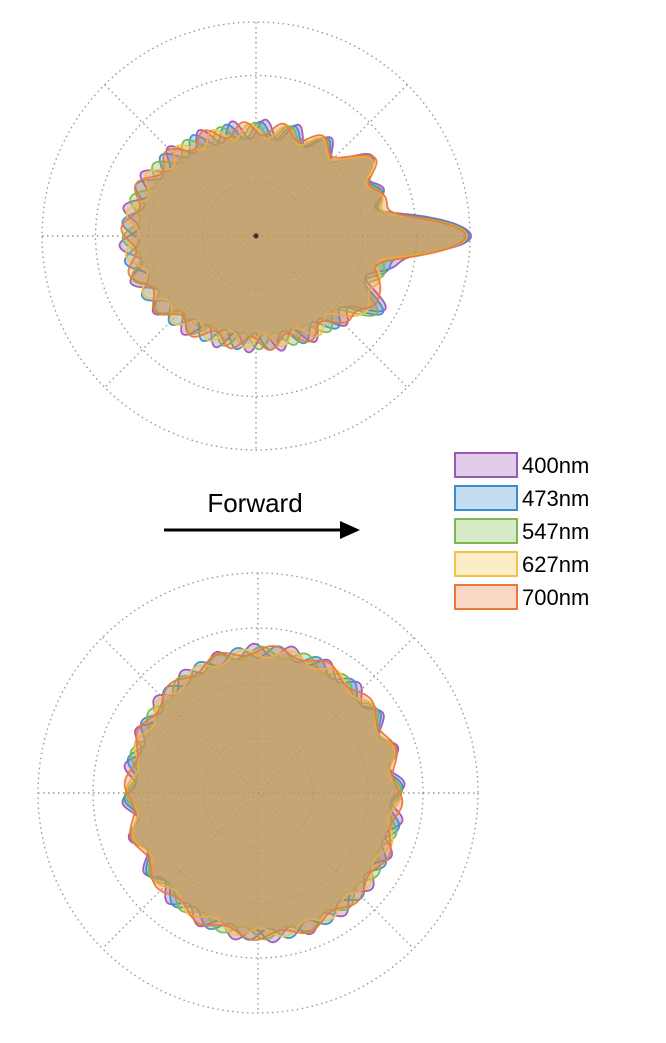  I want to click on legend-label-627nm: 627nm, so click(555, 564).